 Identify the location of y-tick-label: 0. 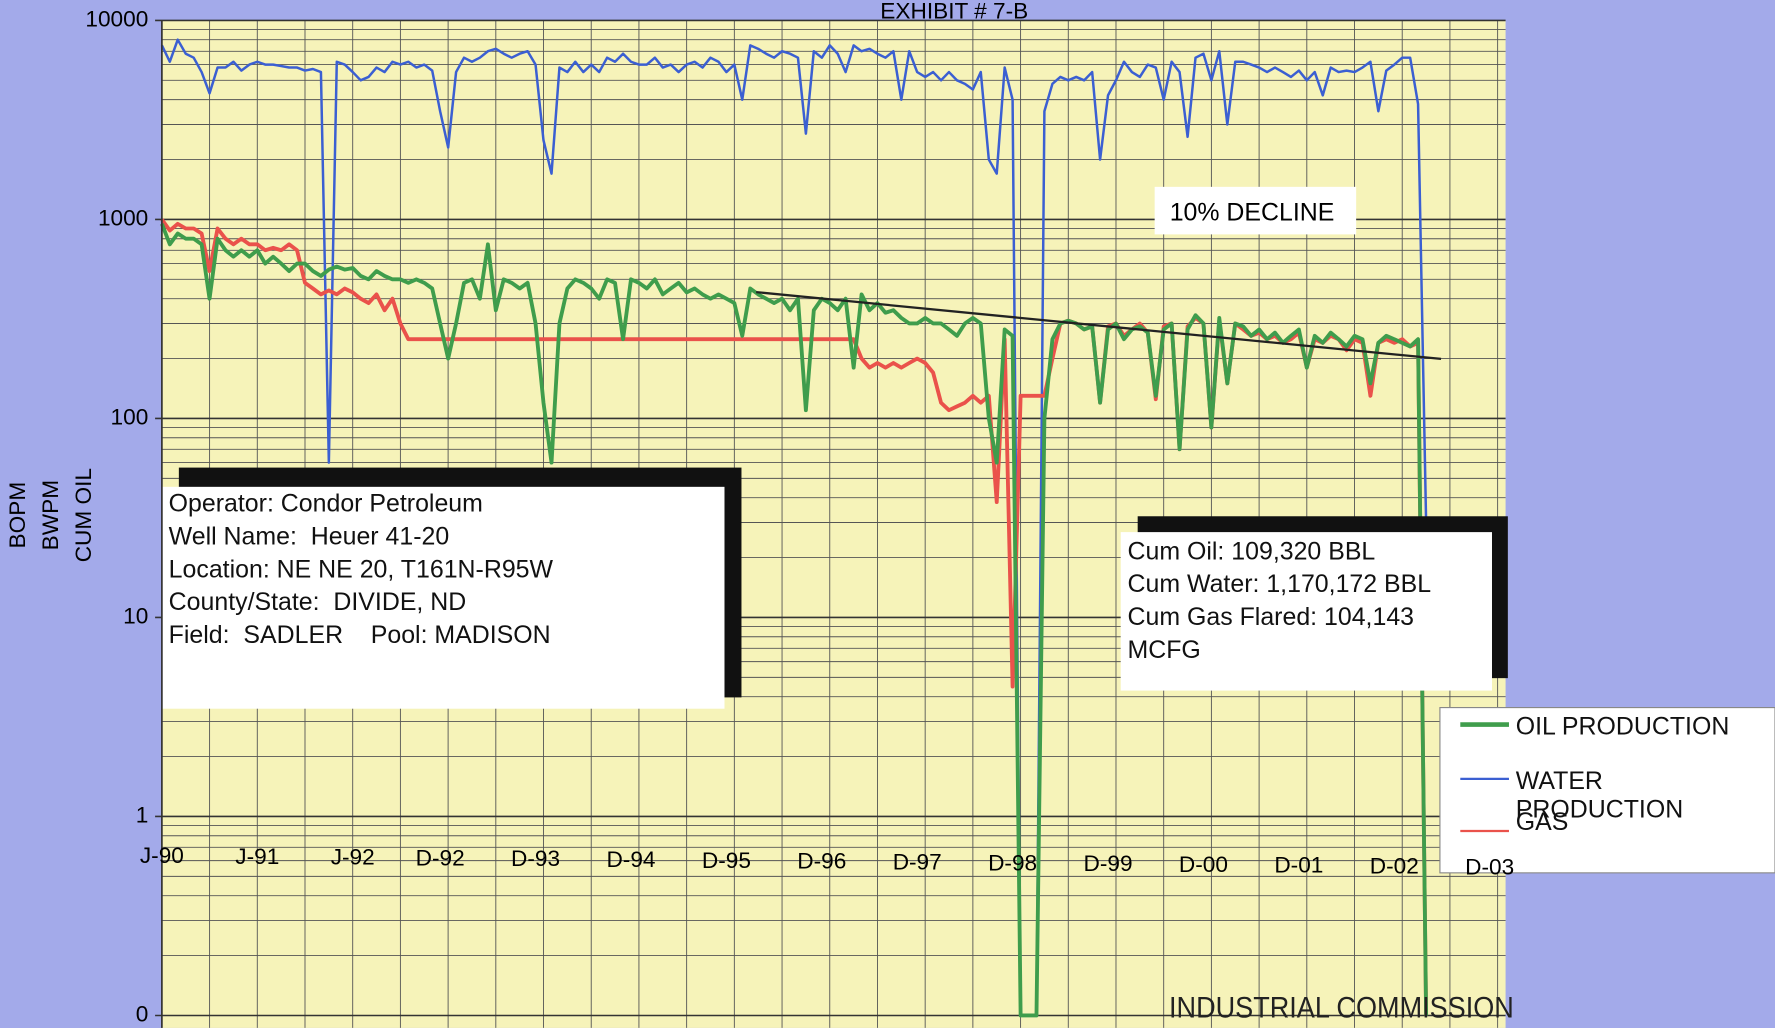
(142, 1013).